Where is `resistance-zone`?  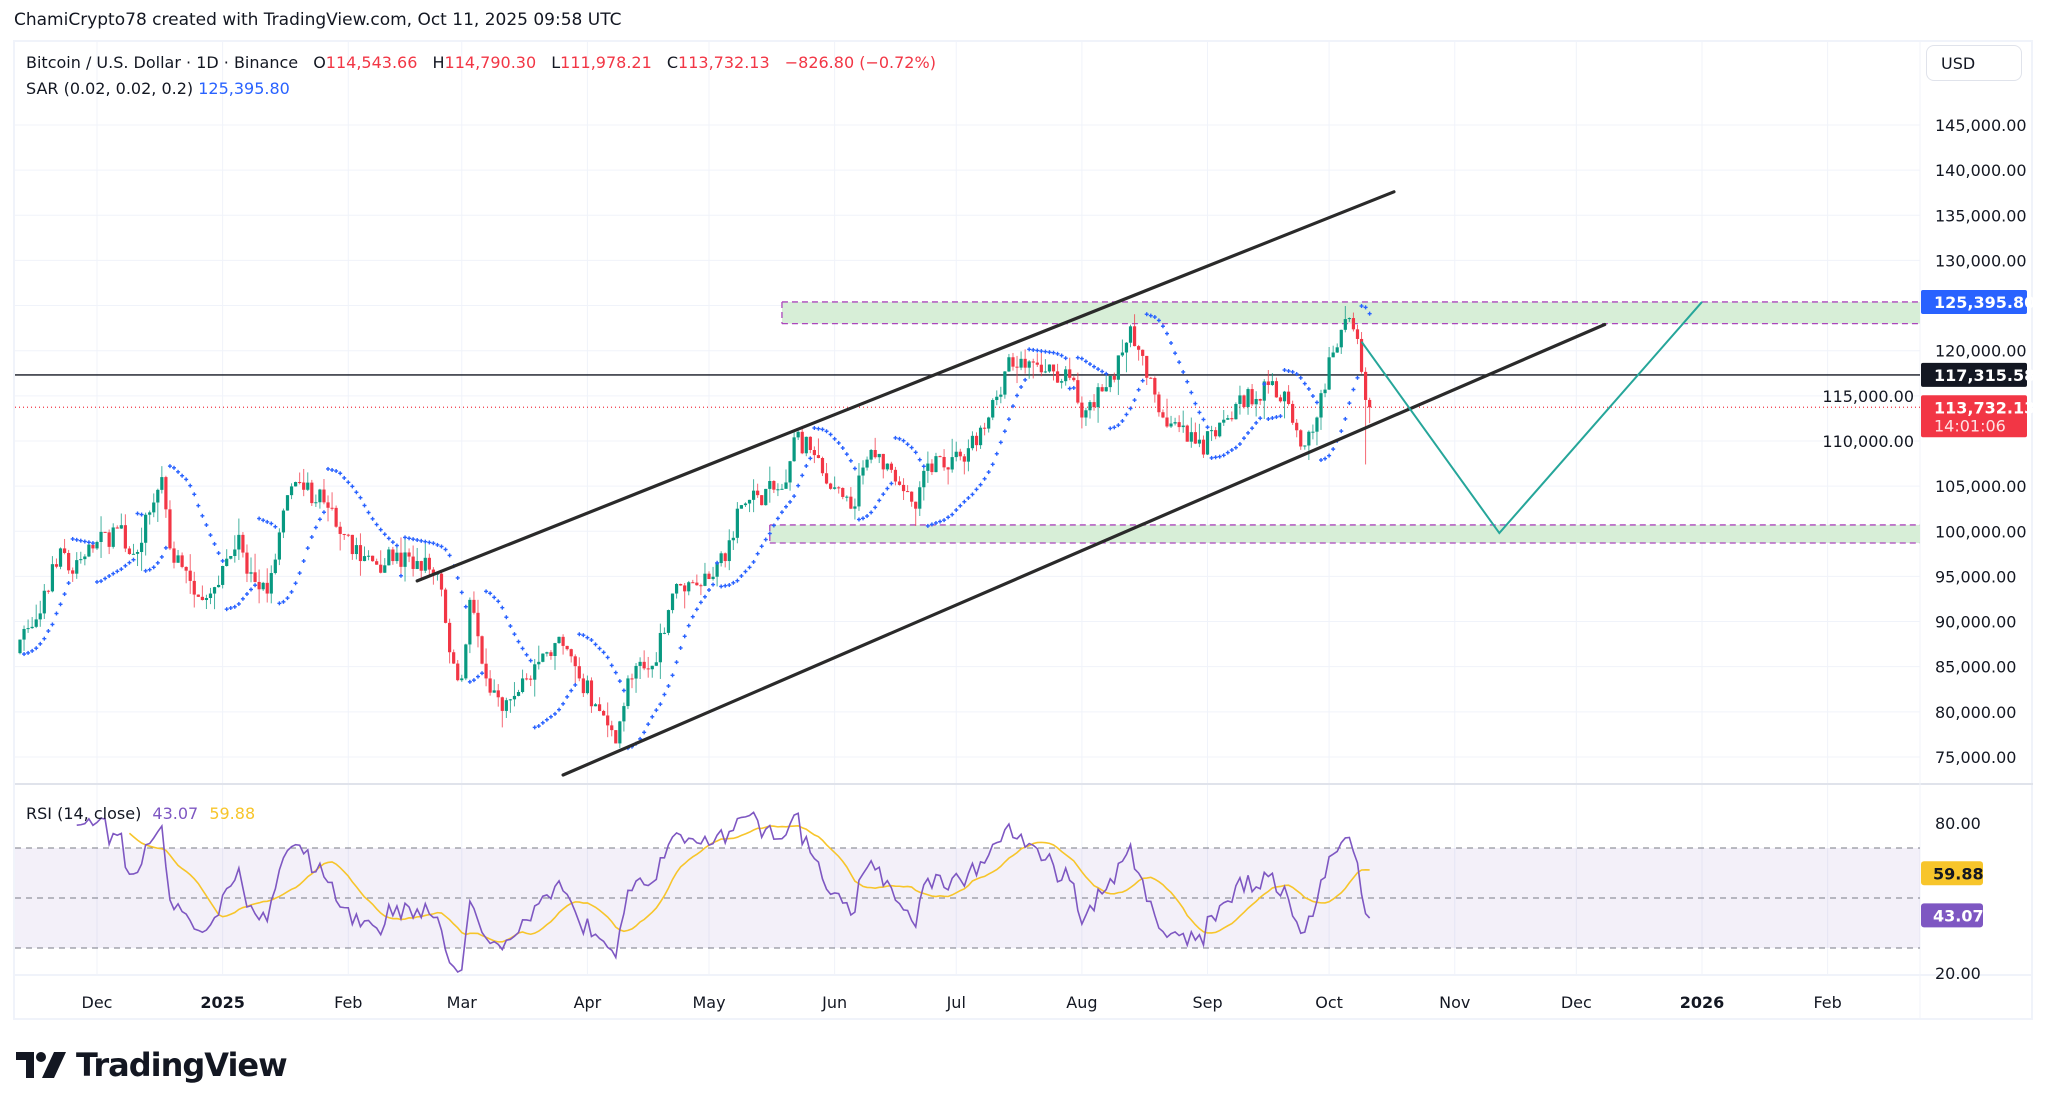 resistance-zone is located at coordinates (1350, 313).